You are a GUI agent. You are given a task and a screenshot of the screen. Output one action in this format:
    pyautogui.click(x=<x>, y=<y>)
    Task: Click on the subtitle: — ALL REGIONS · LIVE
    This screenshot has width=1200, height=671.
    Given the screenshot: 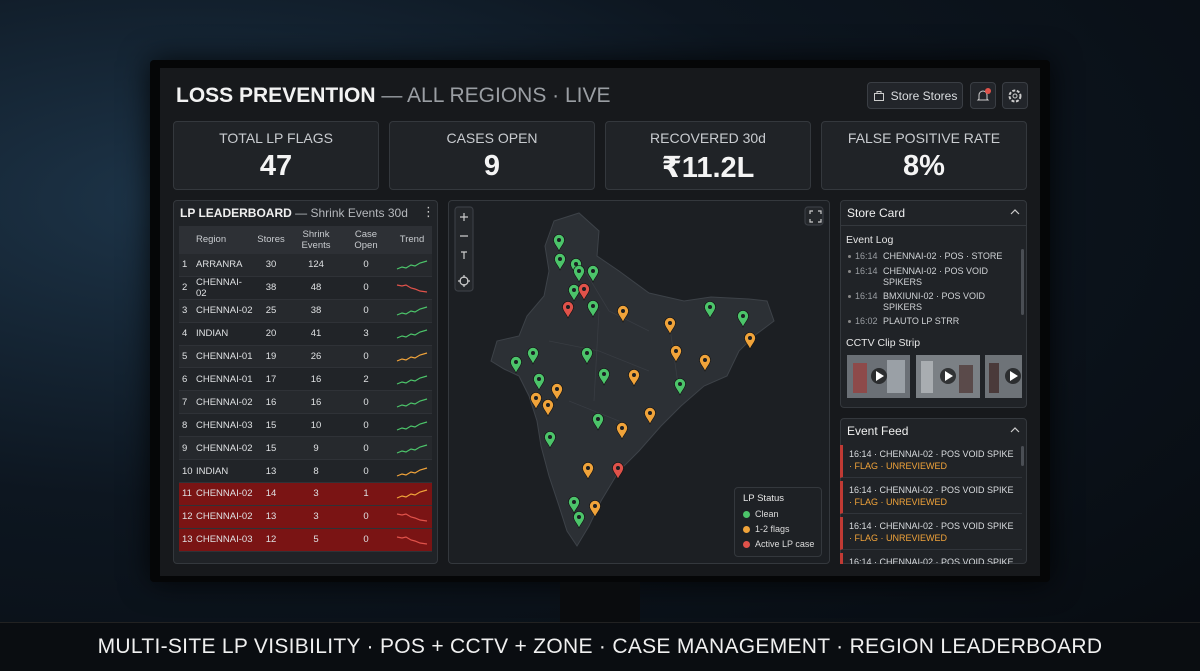 What is the action you would take?
    pyautogui.click(x=496, y=95)
    